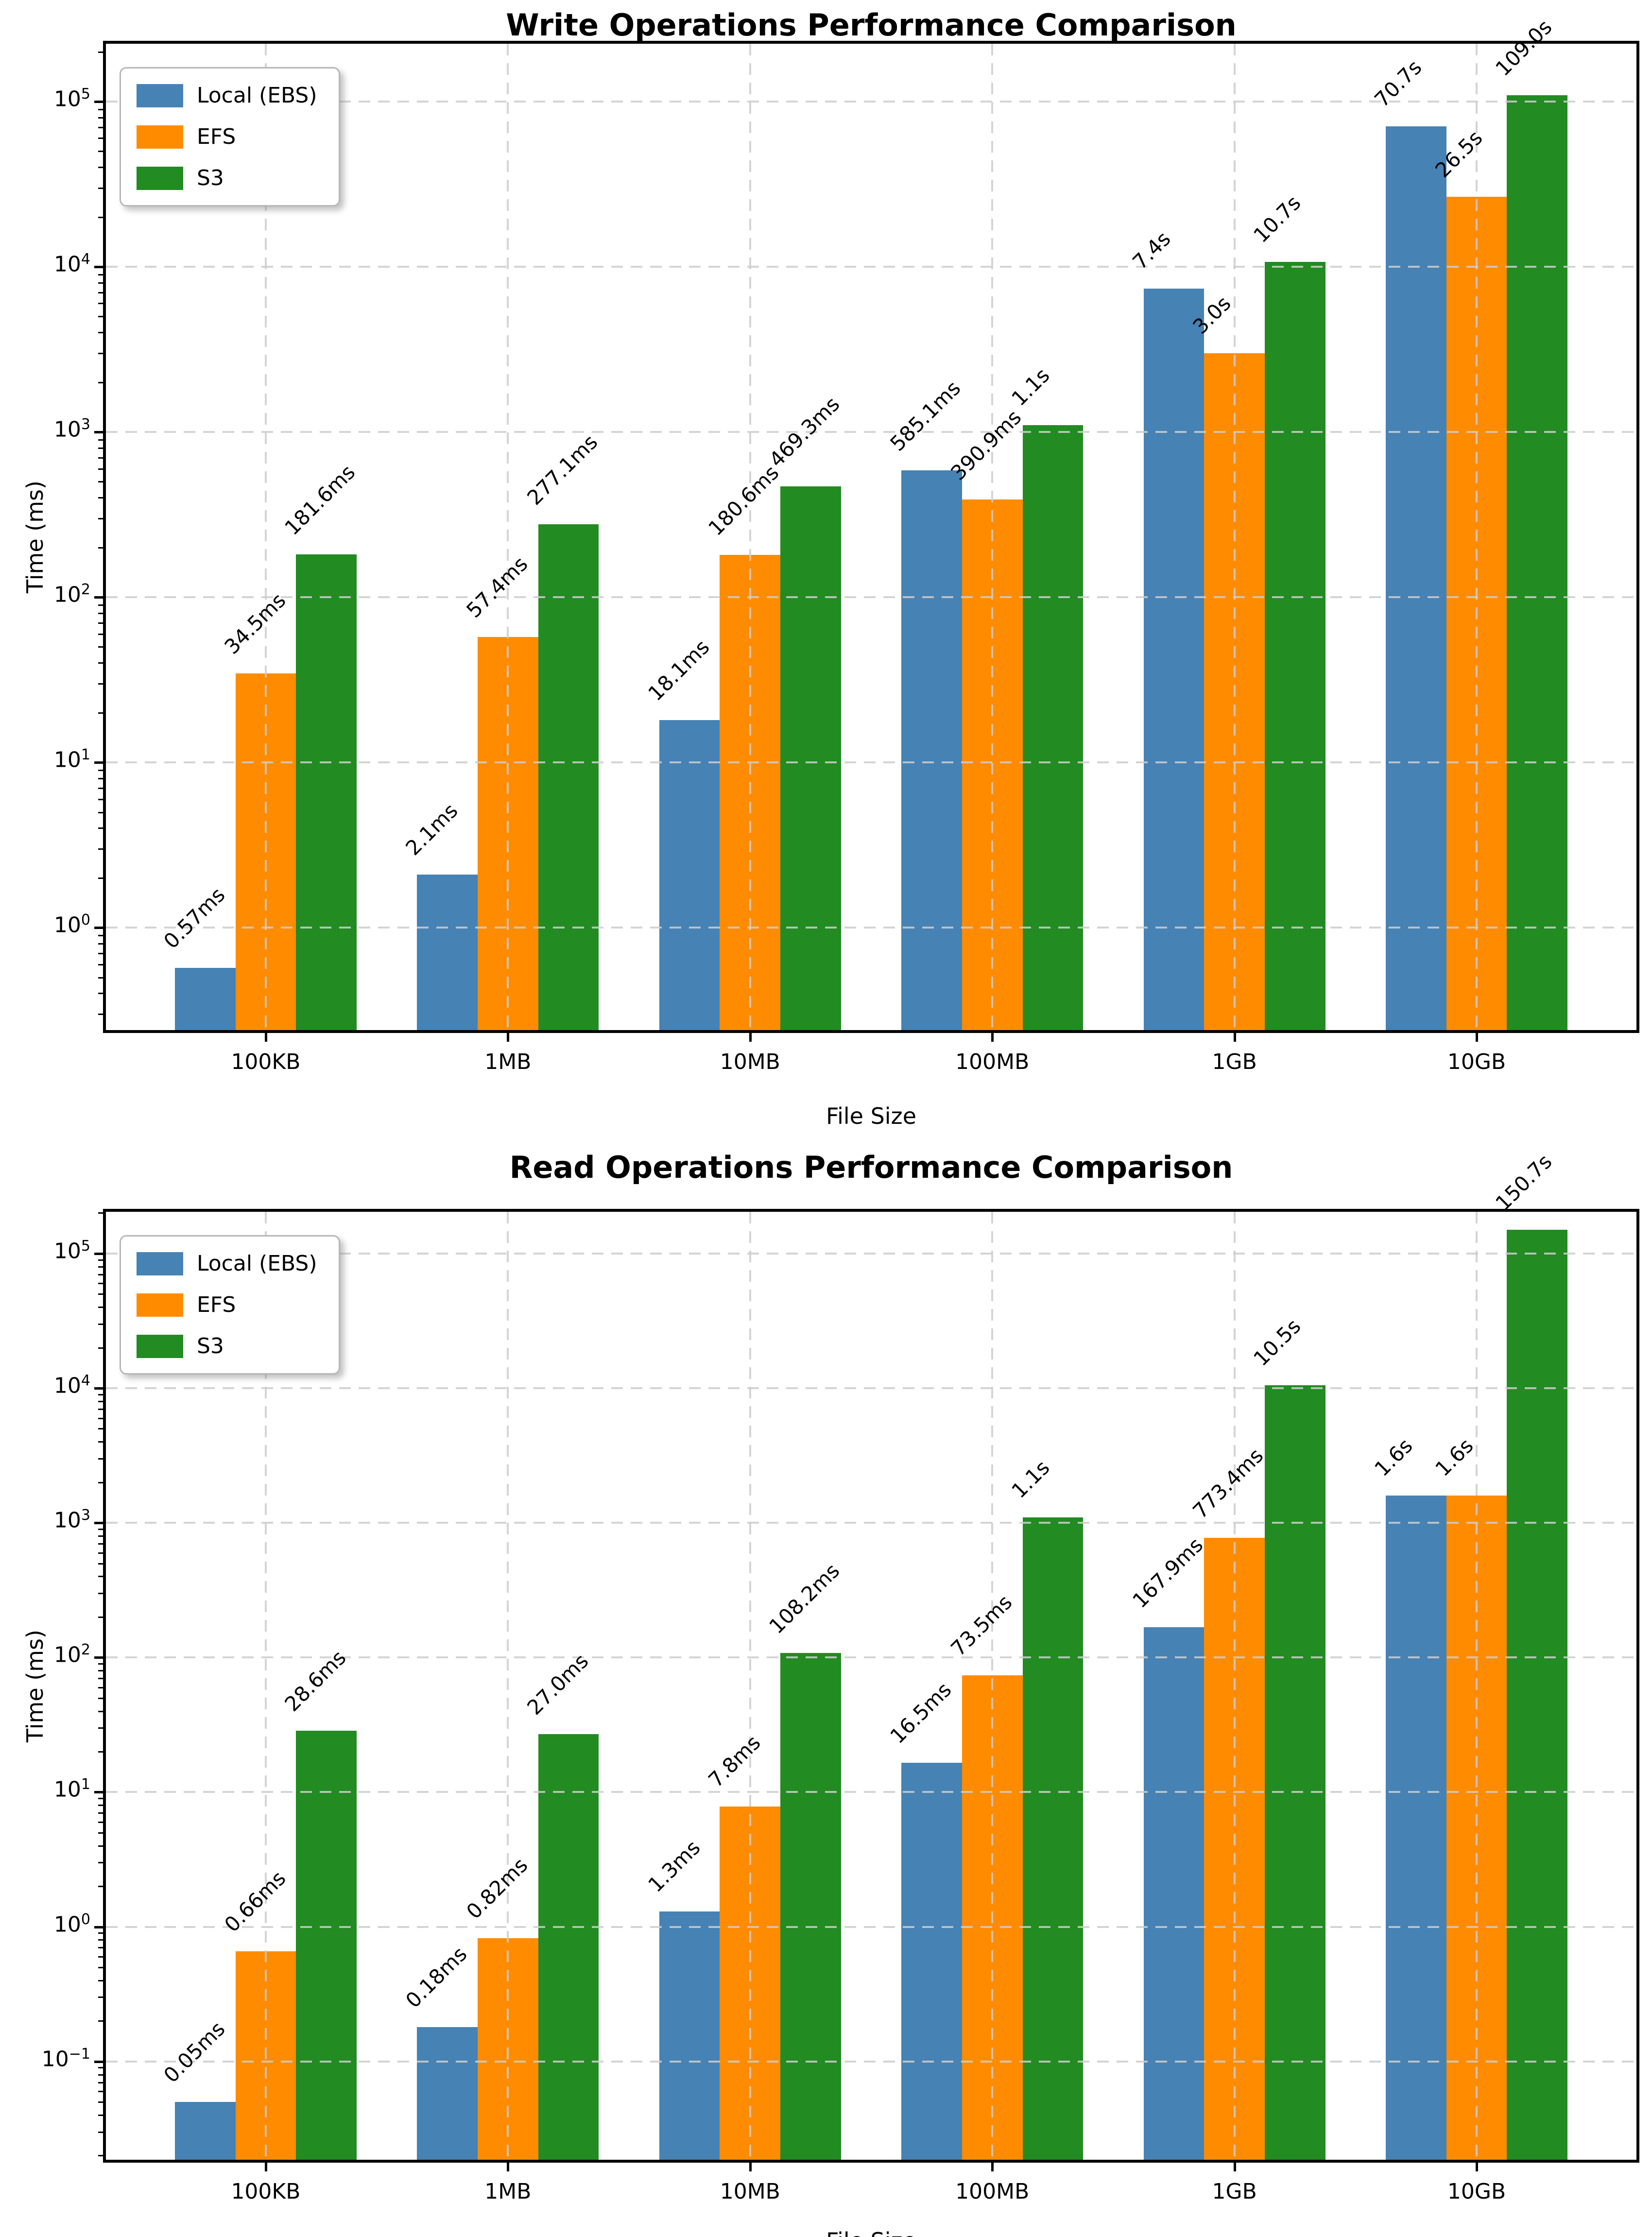 The height and width of the screenshot is (2237, 1652). I want to click on y-axis-tick-label: 10¹, so click(72, 760).